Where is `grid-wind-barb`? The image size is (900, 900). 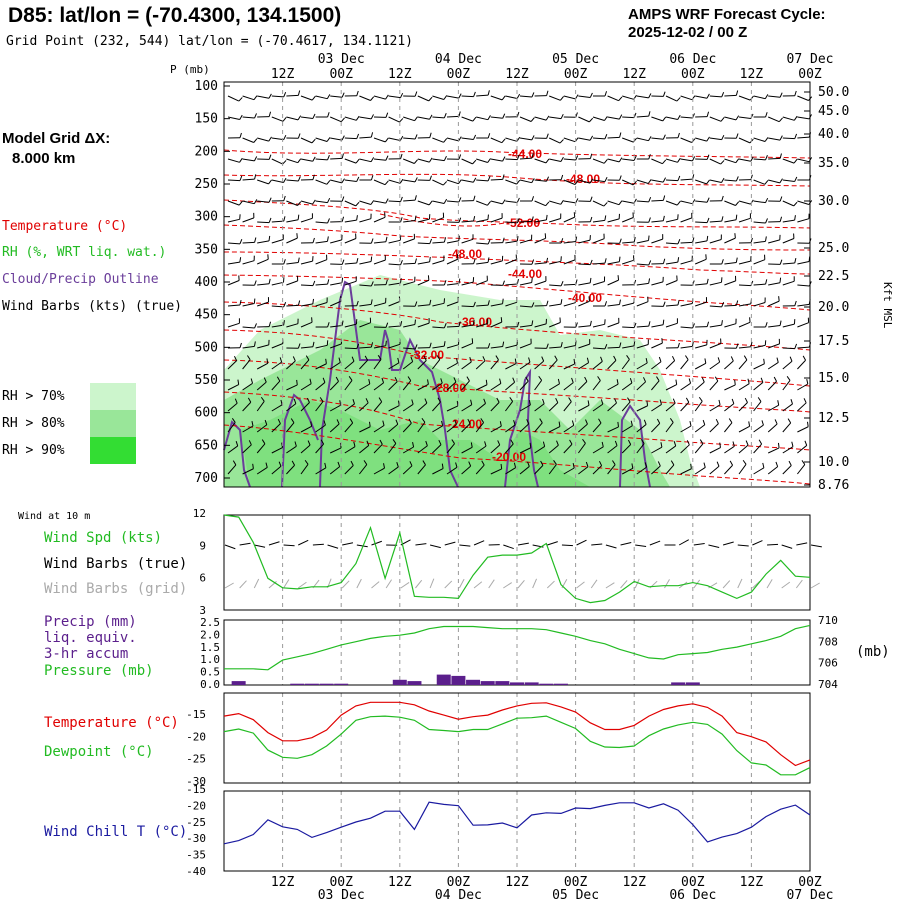
grid-wind-barb is located at coordinates (580, 585).